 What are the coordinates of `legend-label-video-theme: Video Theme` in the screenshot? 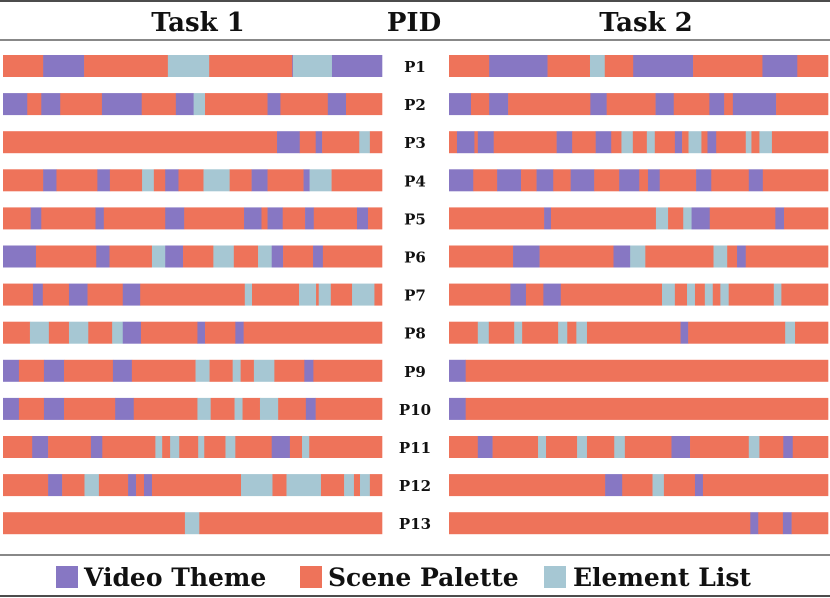 It's located at (174, 577).